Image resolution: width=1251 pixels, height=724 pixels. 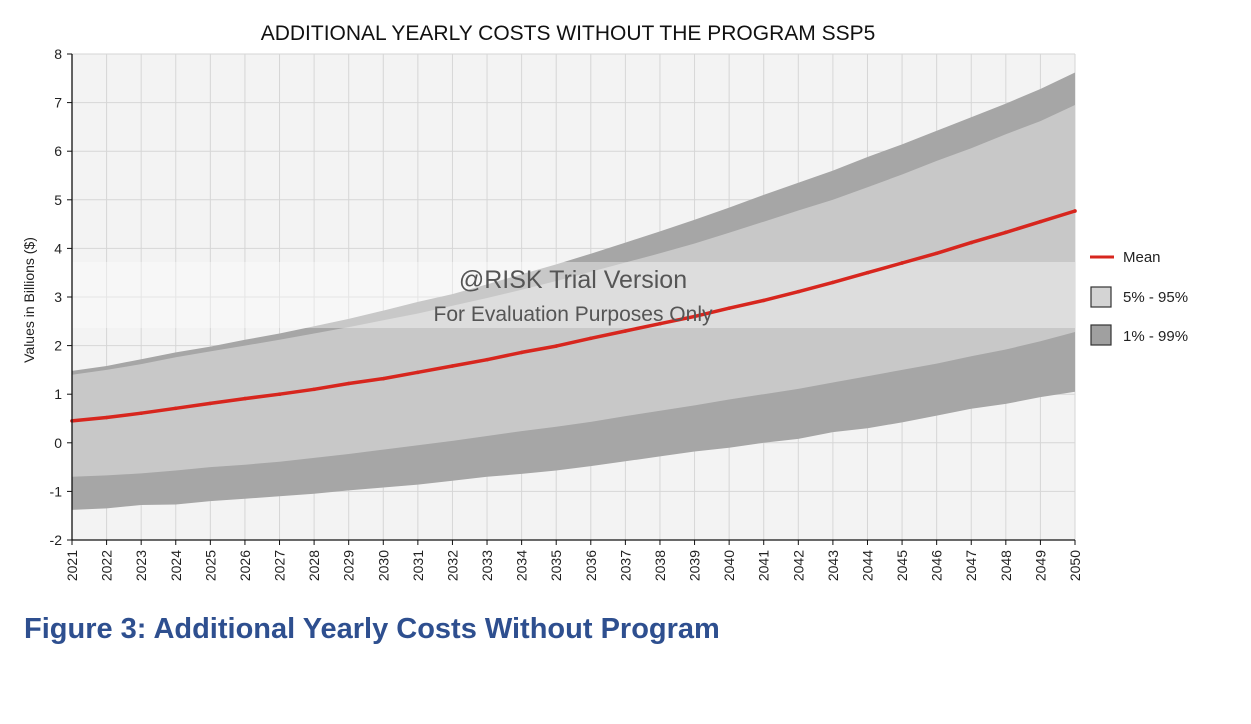 What do you see at coordinates (937, 565) in the screenshot?
I see `x-tick-label: 2046` at bounding box center [937, 565].